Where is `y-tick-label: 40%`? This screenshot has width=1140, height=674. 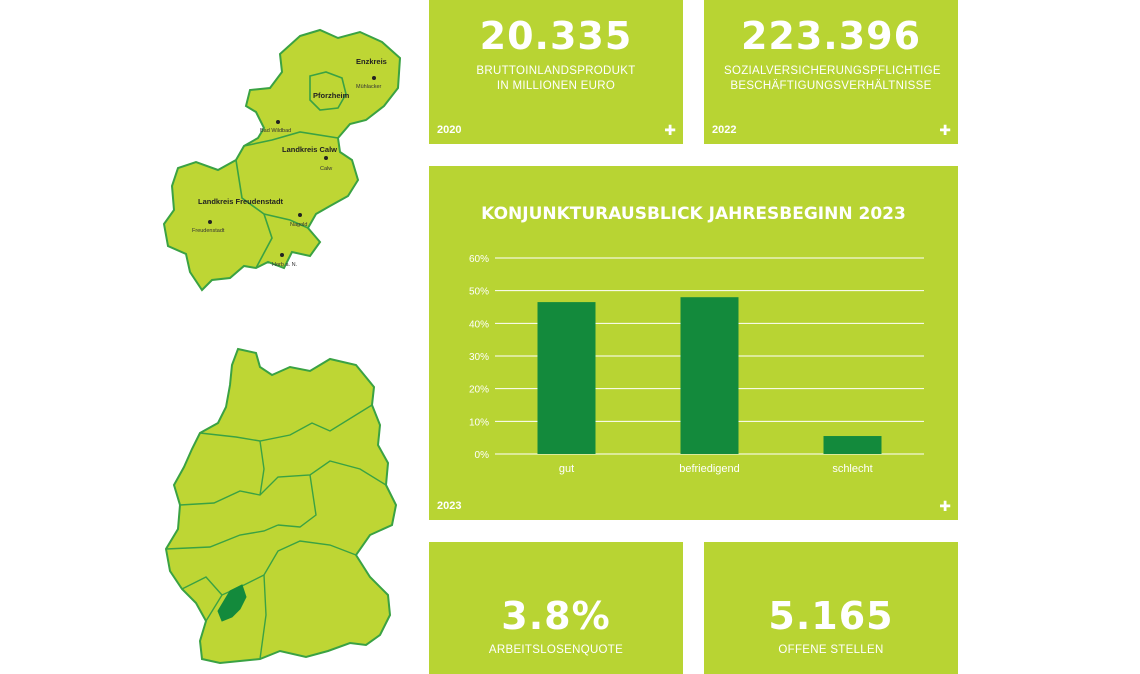
y-tick-label: 40% is located at coordinates (479, 324).